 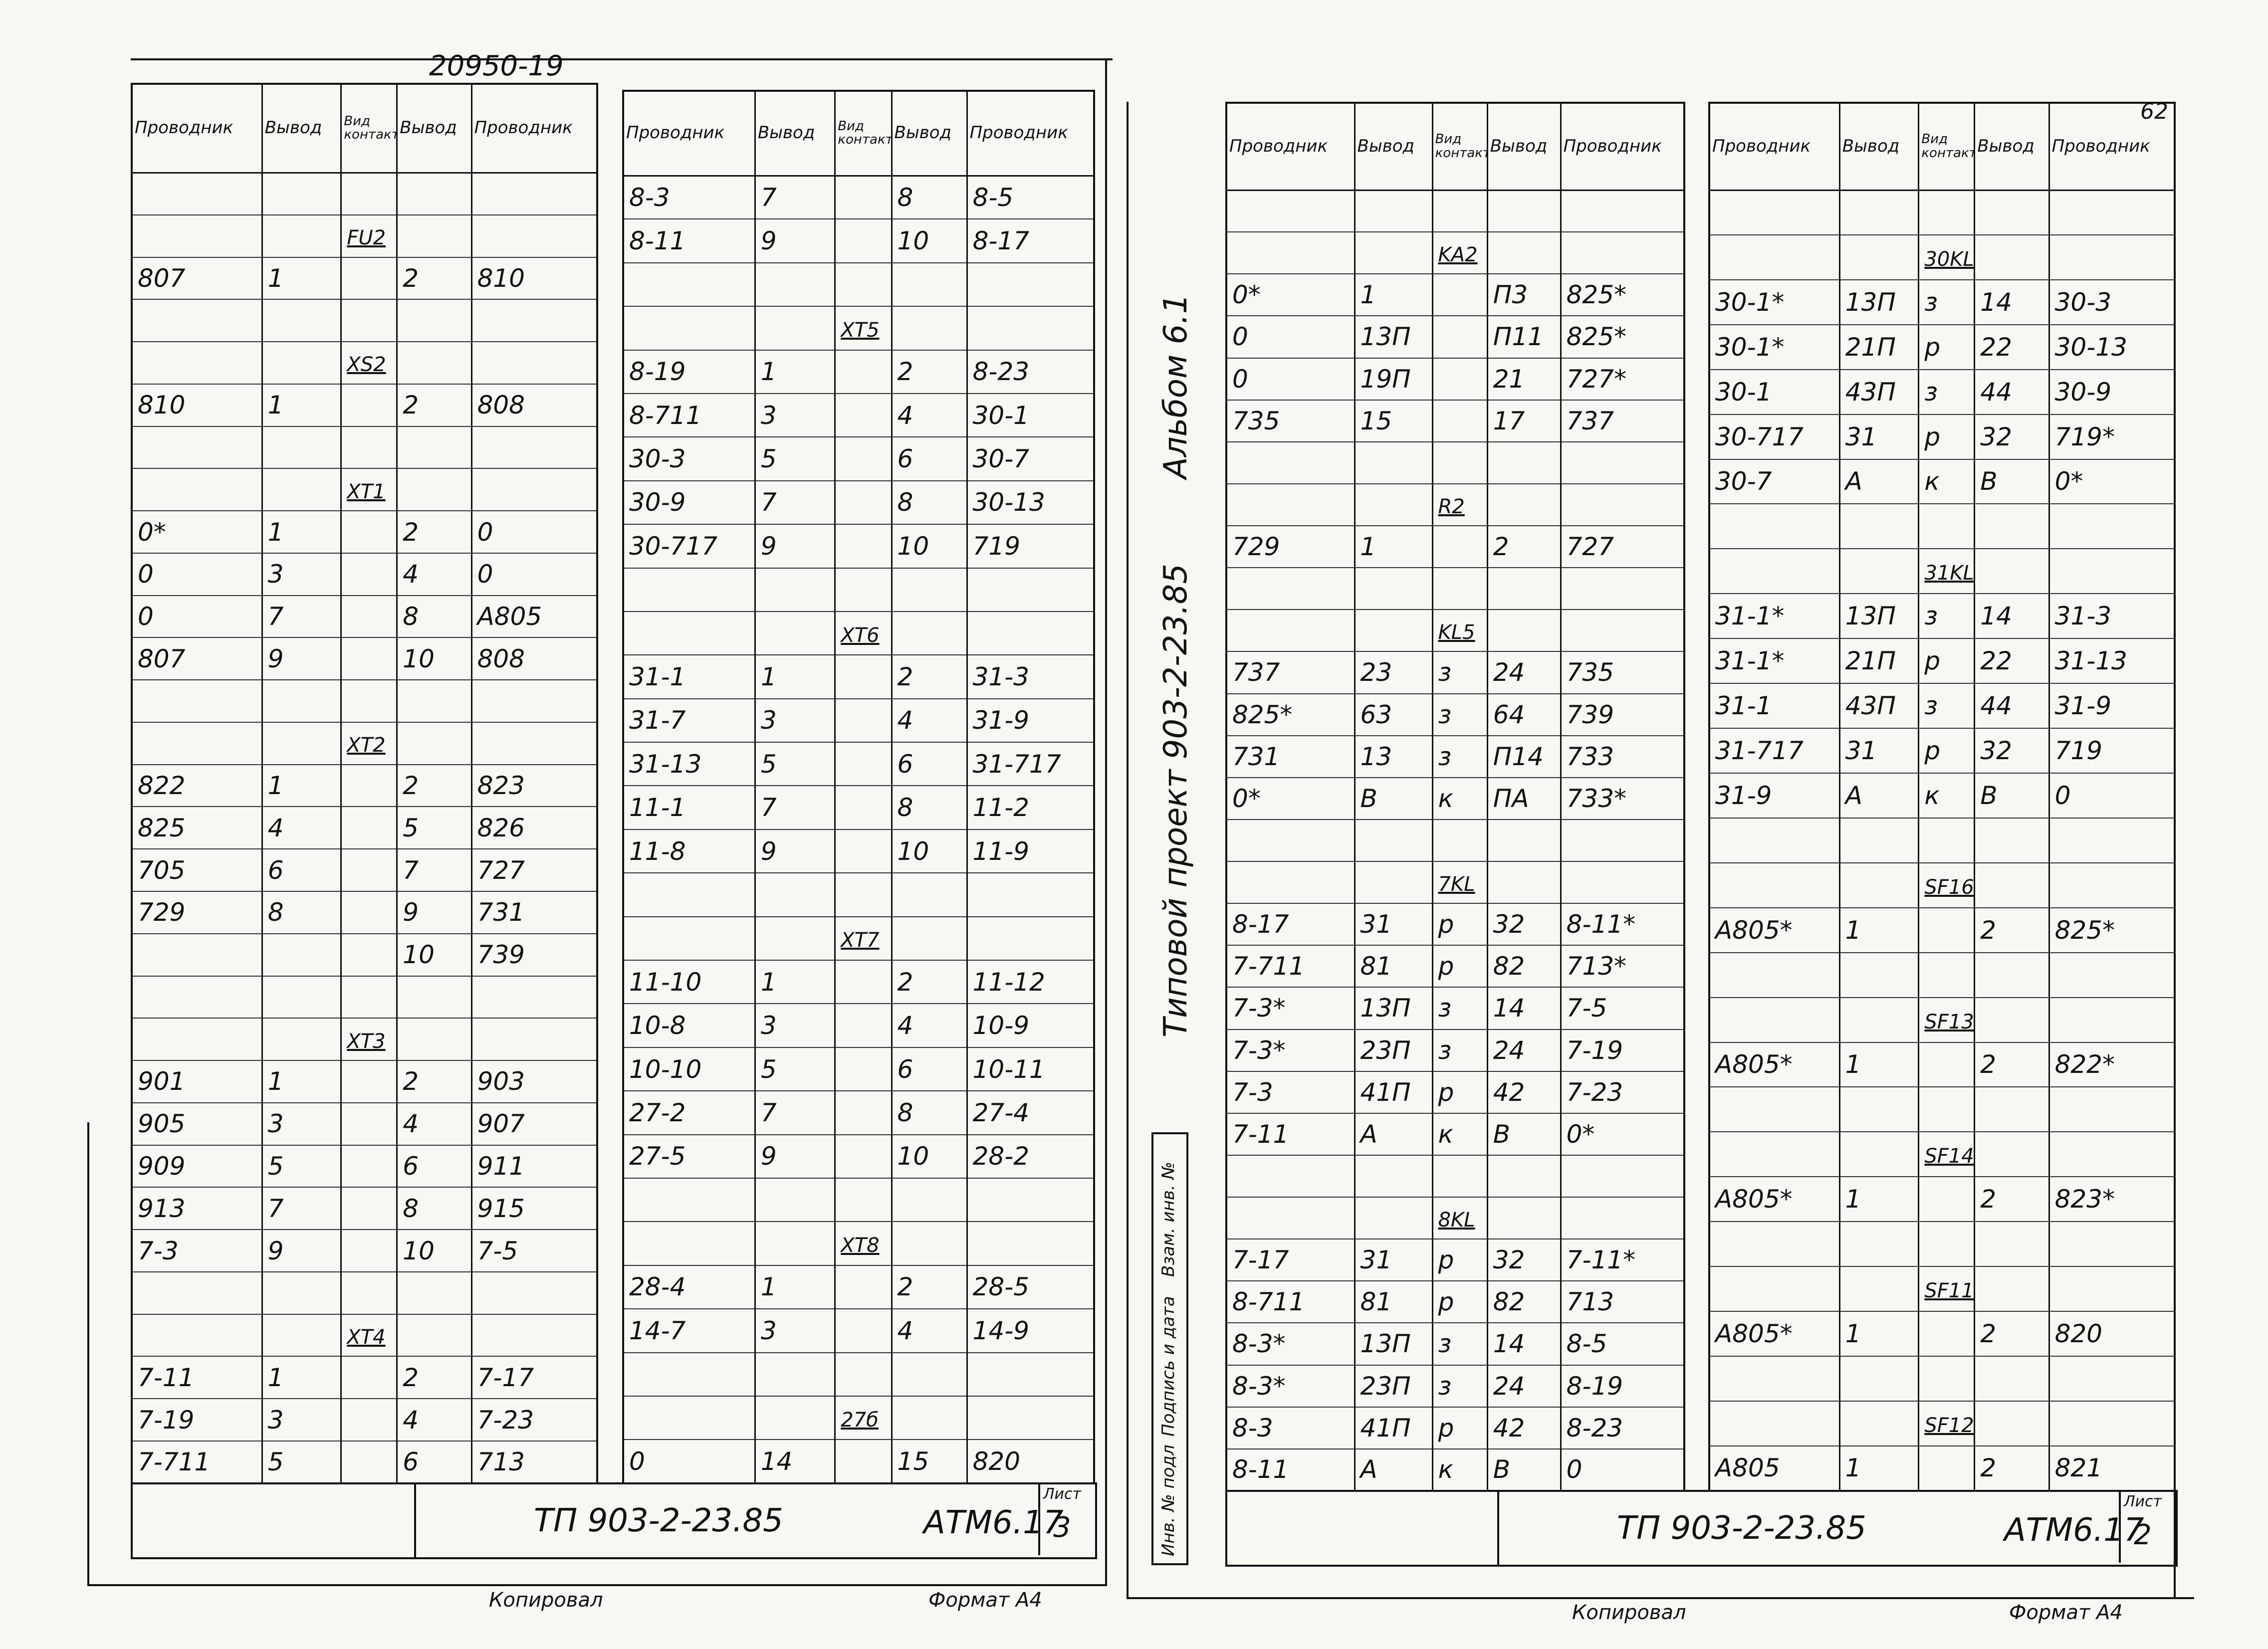 I want to click on table-cell: 713, so click(x=1623, y=1302).